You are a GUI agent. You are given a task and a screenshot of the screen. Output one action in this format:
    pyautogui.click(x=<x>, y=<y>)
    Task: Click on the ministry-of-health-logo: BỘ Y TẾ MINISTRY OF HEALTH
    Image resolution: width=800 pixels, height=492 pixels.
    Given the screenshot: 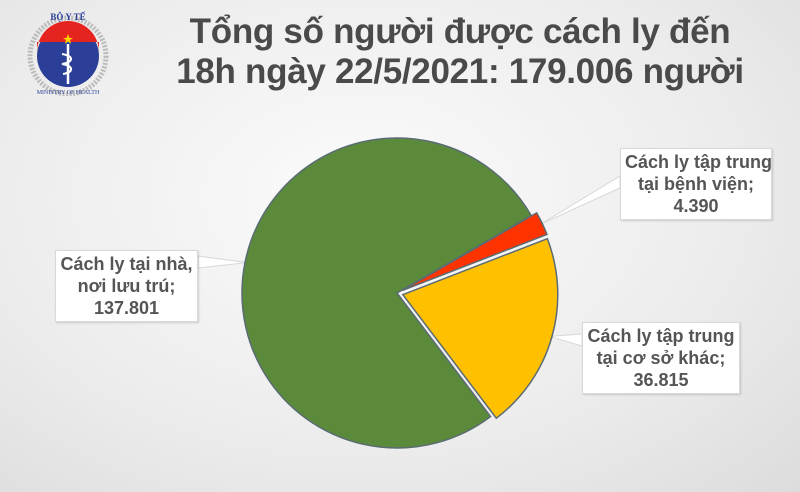 What is the action you would take?
    pyautogui.click(x=68, y=54)
    